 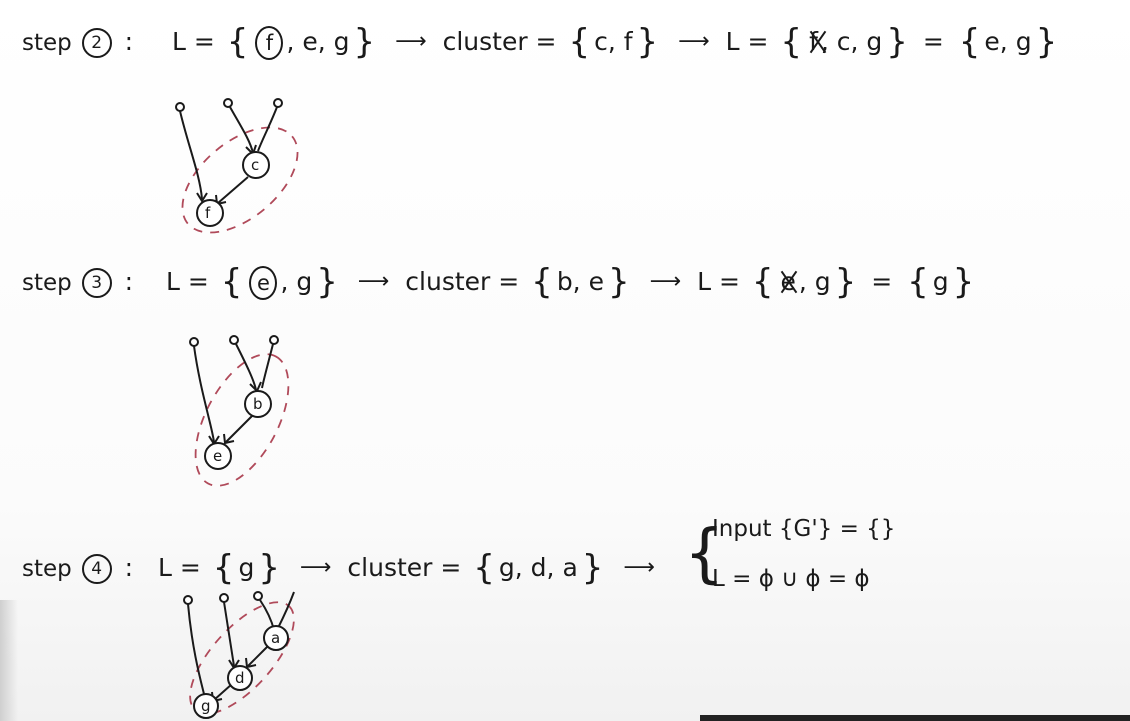 I want to click on step-3-graph: b e, so click(x=239, y=411).